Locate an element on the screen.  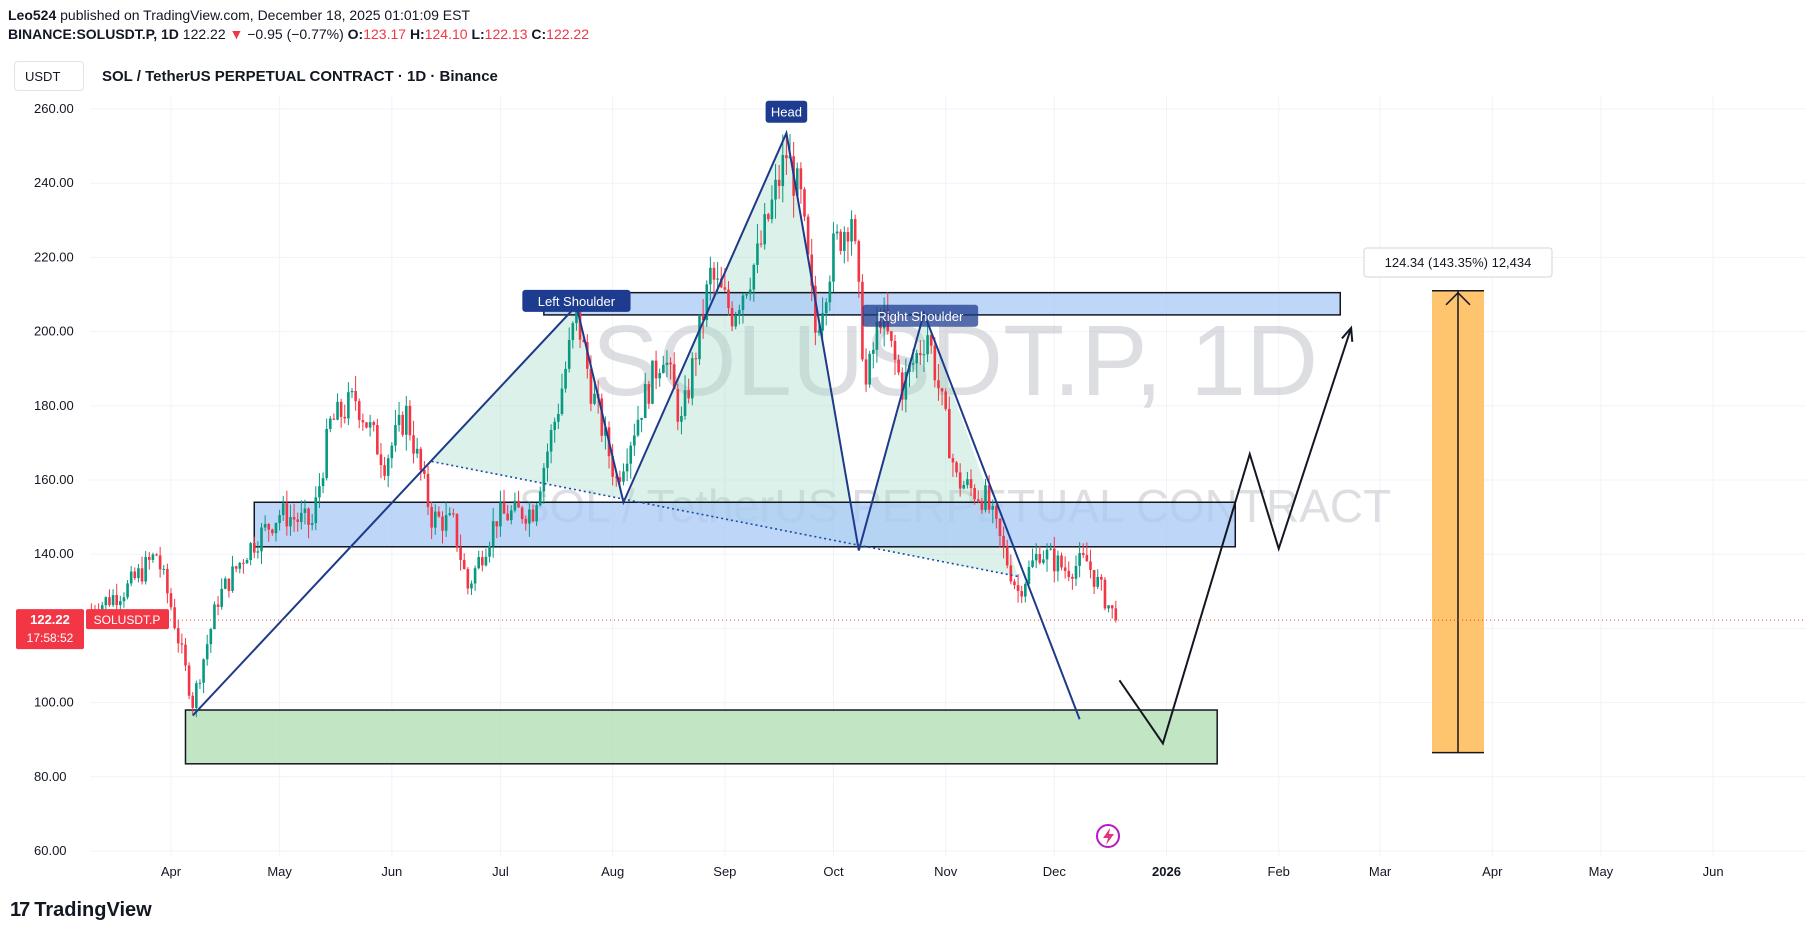
label-text: Left Shoulder is located at coordinates (577, 301).